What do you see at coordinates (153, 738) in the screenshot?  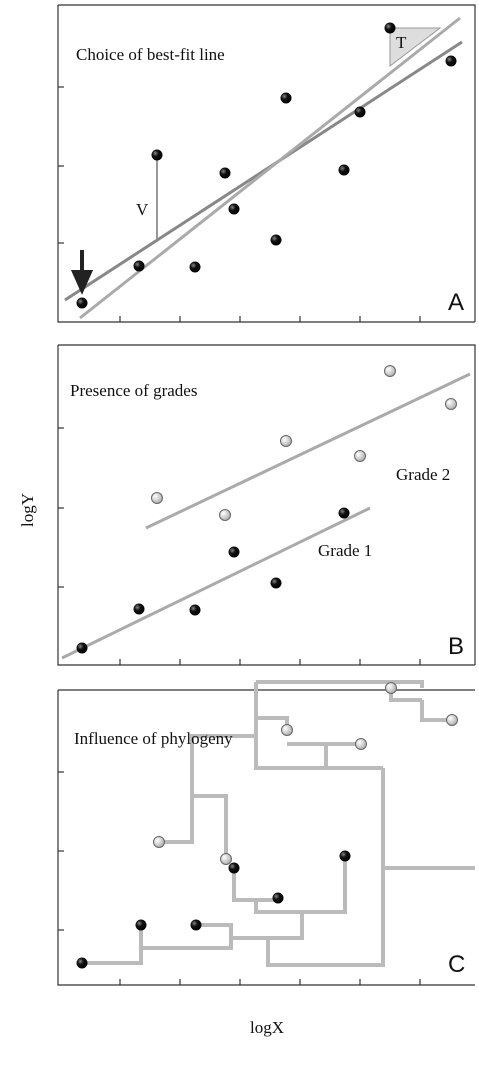 I see `panel-title: Influence of phylogeny` at bounding box center [153, 738].